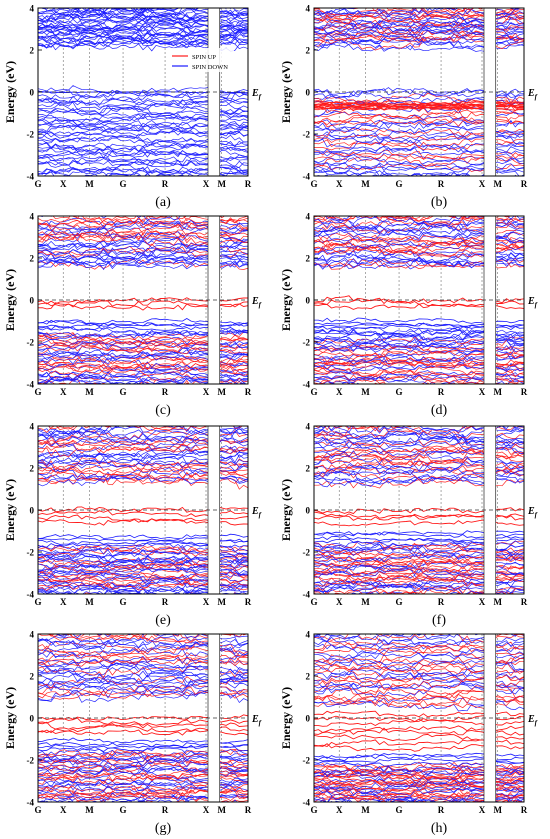 The width and height of the screenshot is (550, 839). I want to click on panel-caption: (c), so click(163, 410).